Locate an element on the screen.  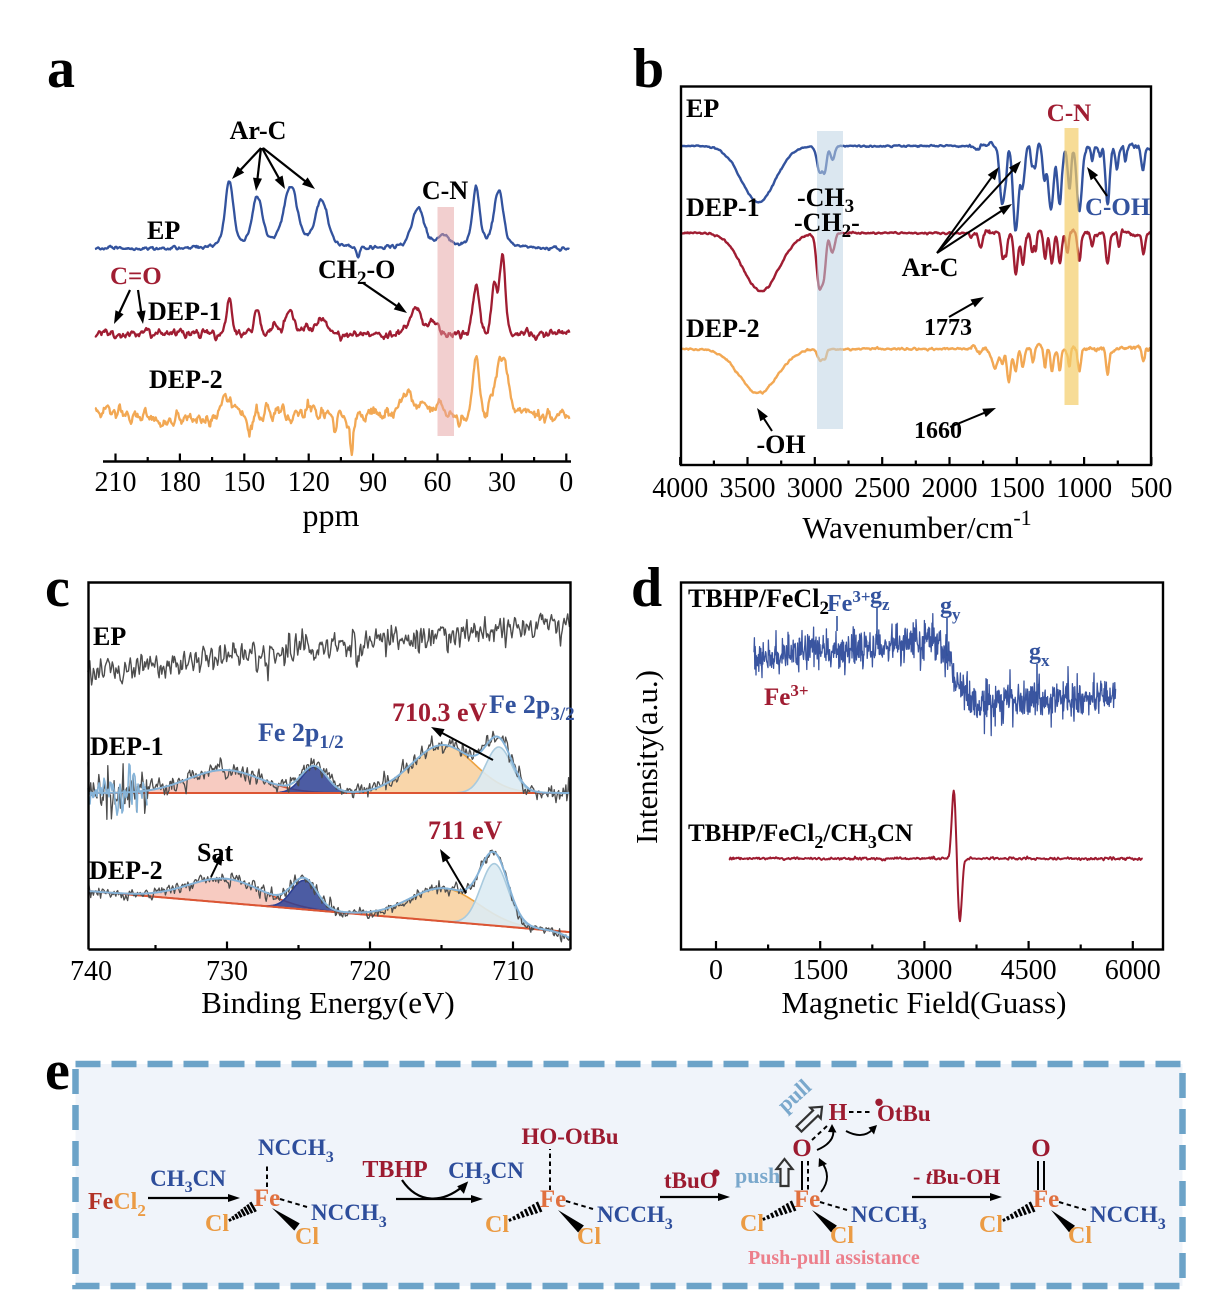
svg-text: ppm is located at coordinates (331, 515).